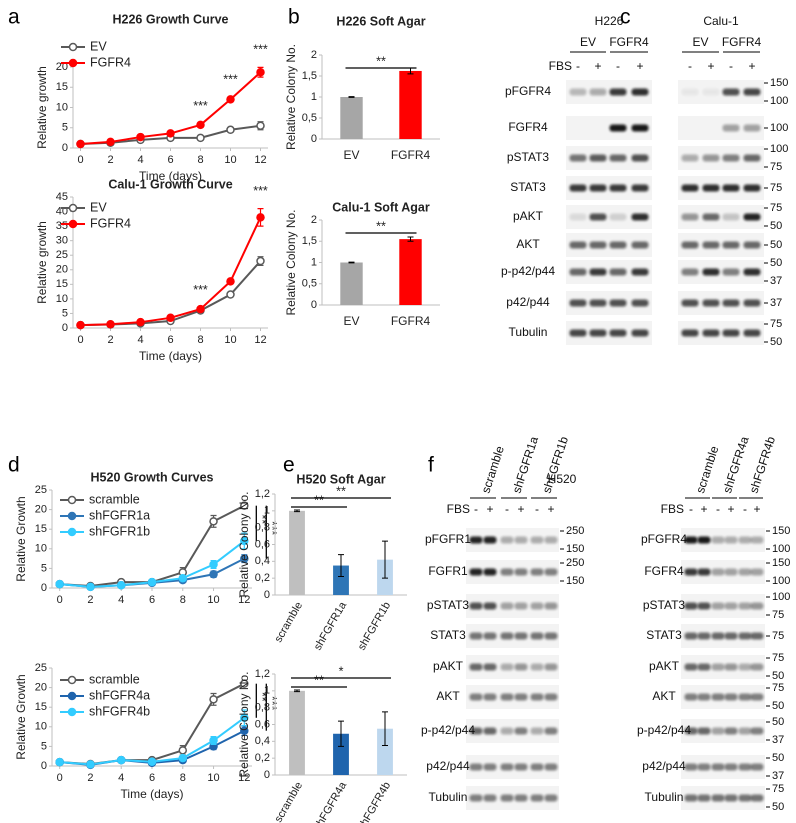 The height and width of the screenshot is (823, 796). Describe the element at coordinates (121, 600) in the screenshot. I see `x-tick-label: 4` at that location.